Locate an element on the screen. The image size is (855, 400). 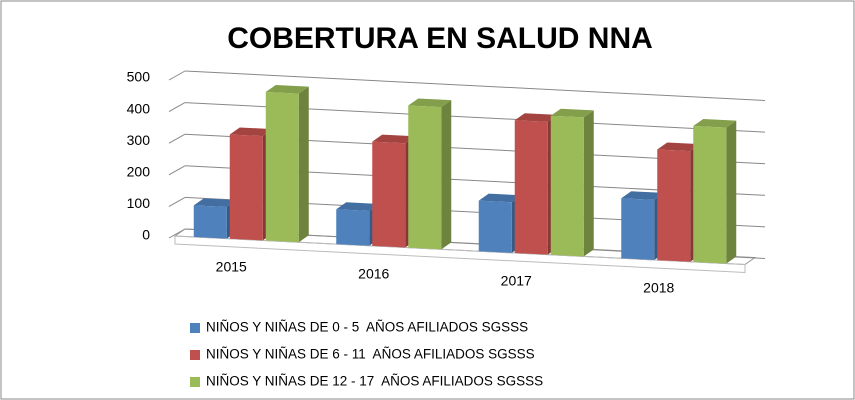
y-tick-label: 500 is located at coordinates (139, 77).